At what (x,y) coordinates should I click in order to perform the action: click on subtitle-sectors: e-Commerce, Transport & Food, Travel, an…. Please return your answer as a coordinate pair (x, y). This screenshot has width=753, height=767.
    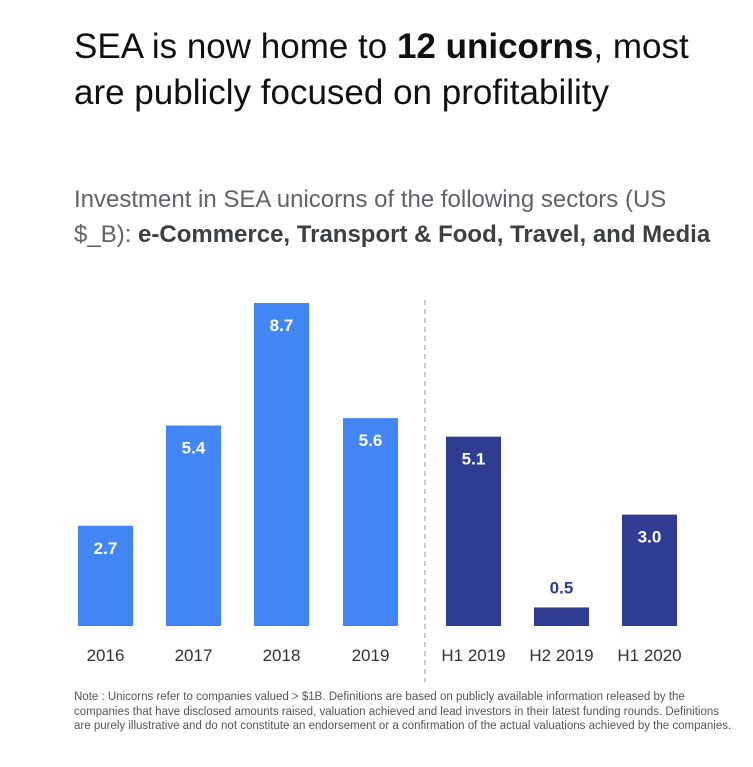
    Looking at the image, I should click on (424, 234).